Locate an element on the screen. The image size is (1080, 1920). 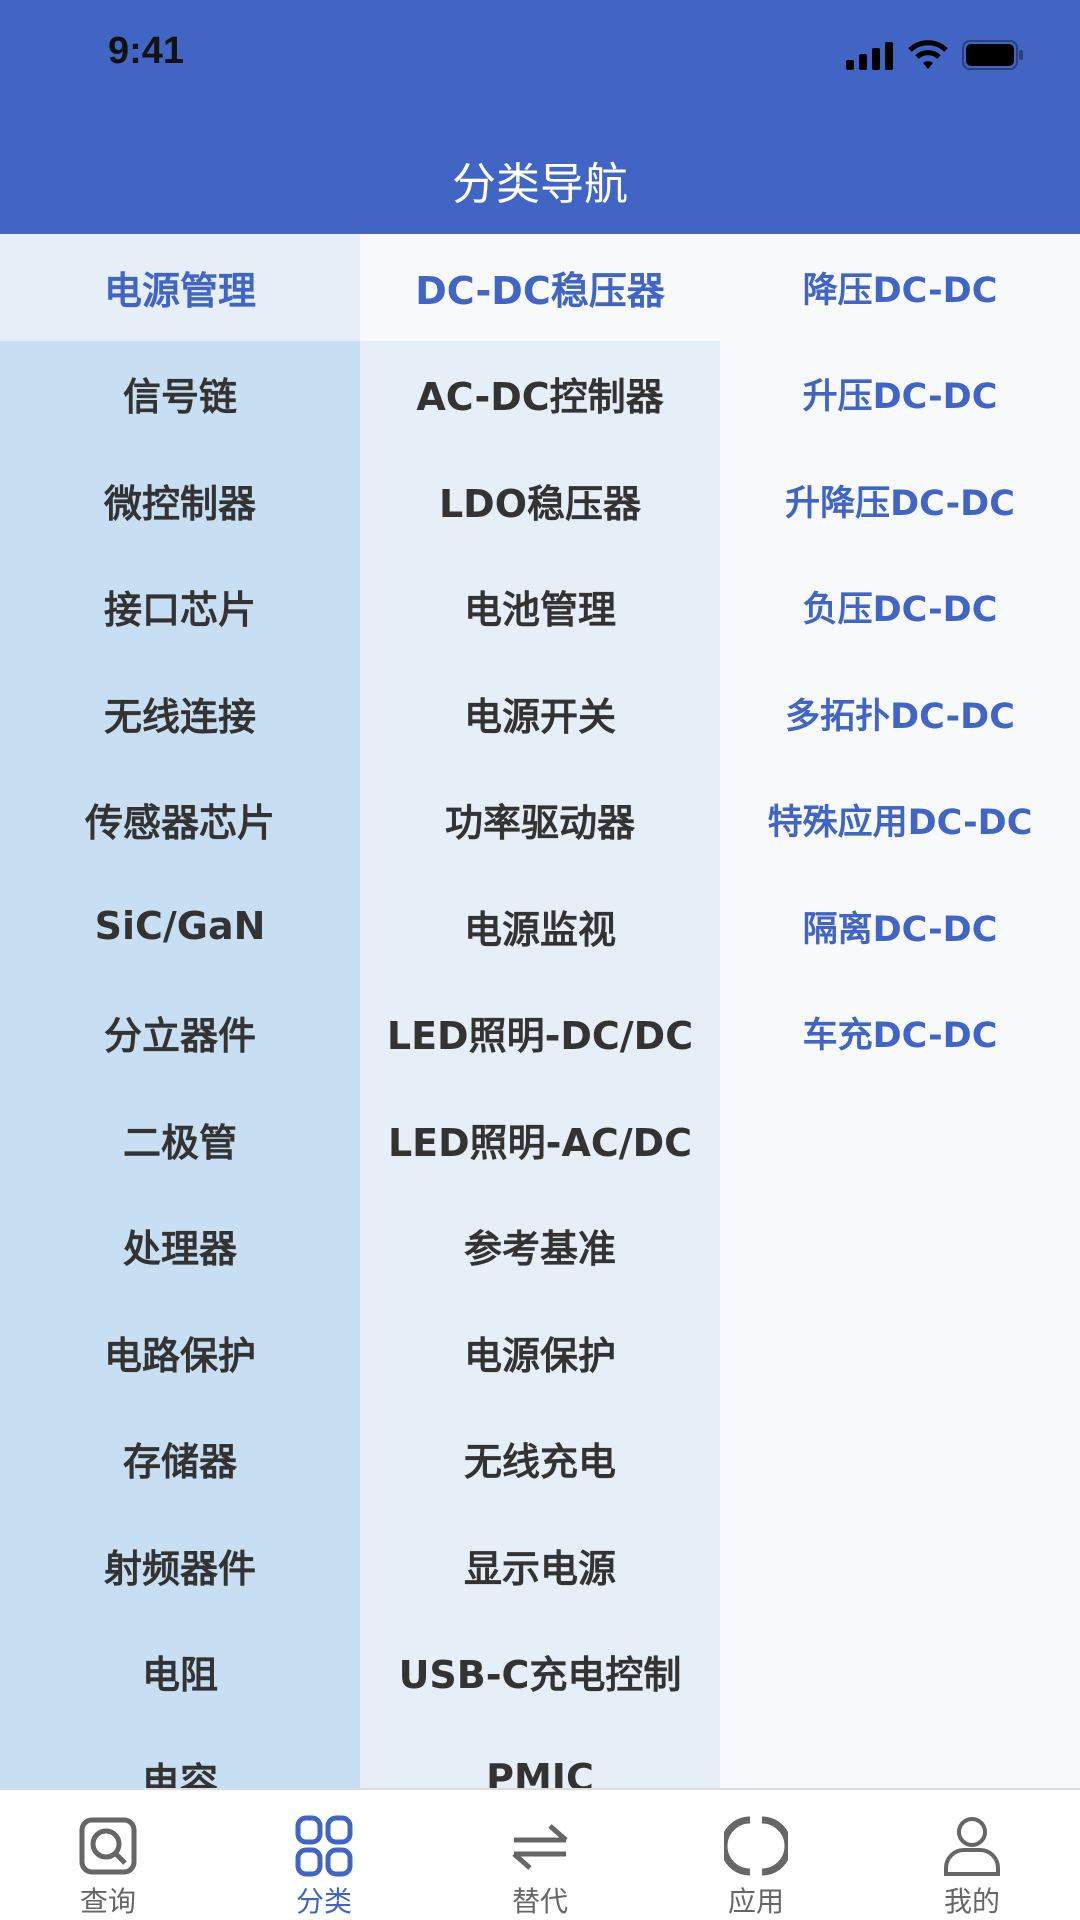
subcategory-item: USB-C充电控制 is located at coordinates (540, 1675).